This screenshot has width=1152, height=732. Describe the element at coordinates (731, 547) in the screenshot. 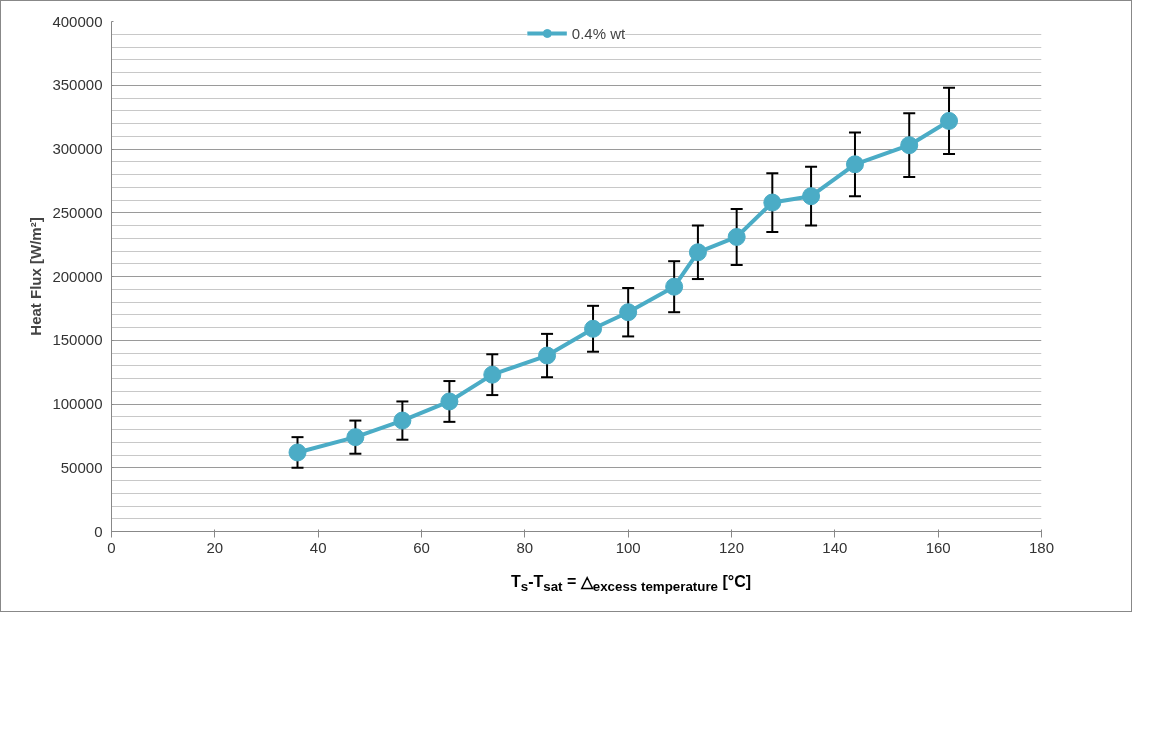

I see `x-tick-label: 120` at that location.